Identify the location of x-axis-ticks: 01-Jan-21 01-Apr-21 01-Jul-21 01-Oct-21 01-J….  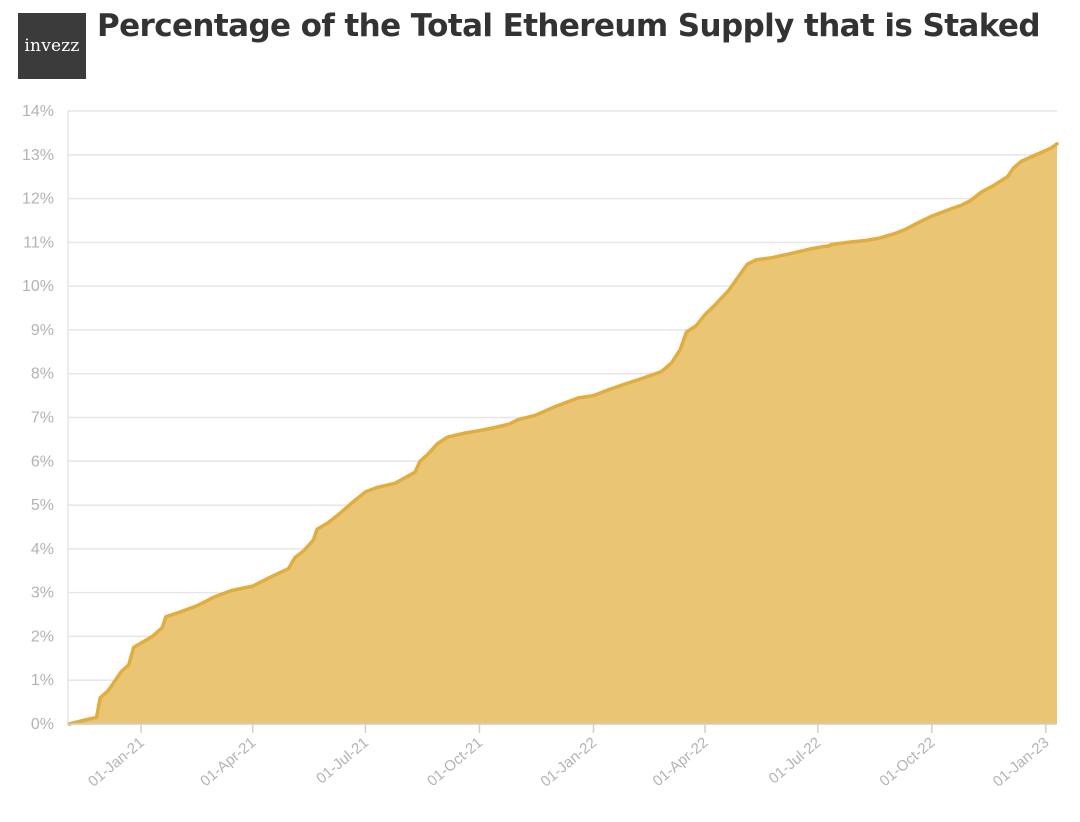
(568, 757).